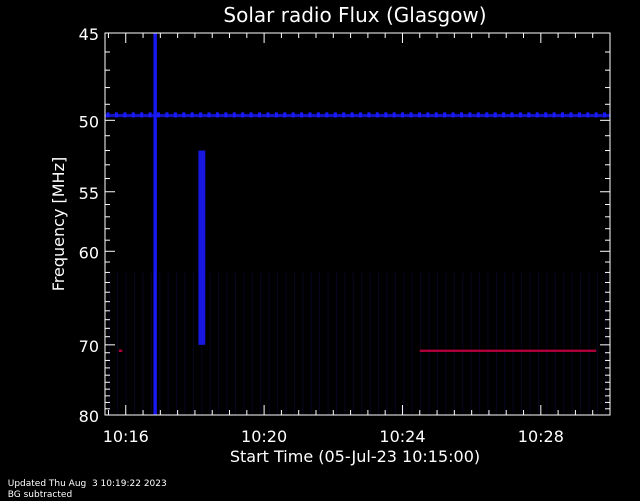  I want to click on x-axis-label: Start Time (05-Jul-23 10:15:00), so click(355, 456).